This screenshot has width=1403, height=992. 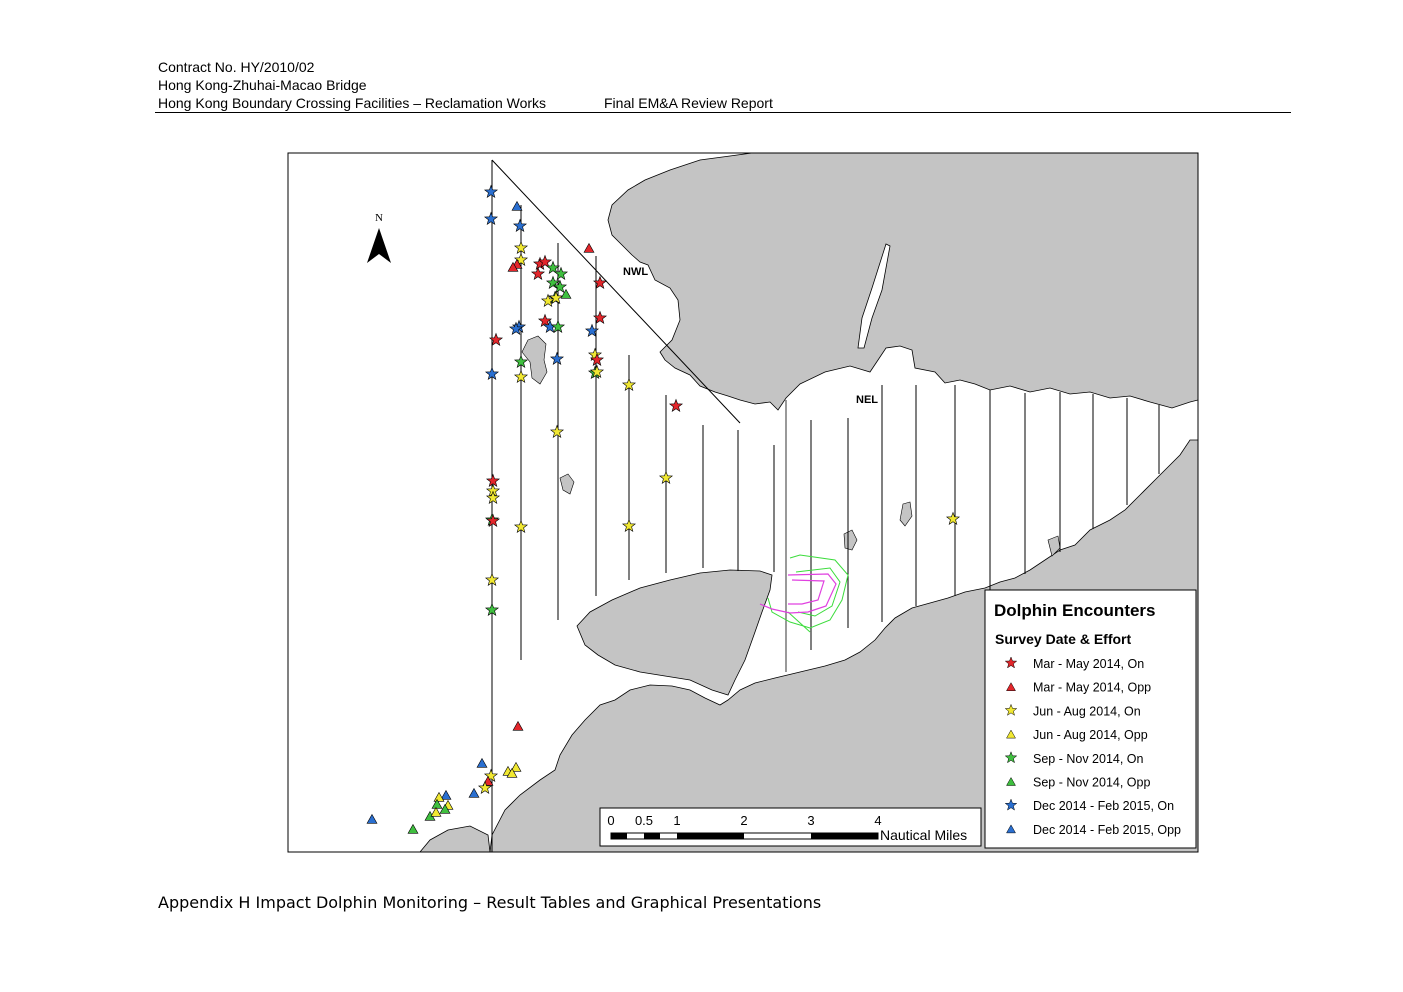 What do you see at coordinates (616, 291) in the screenshot?
I see `survey-boundary` at bounding box center [616, 291].